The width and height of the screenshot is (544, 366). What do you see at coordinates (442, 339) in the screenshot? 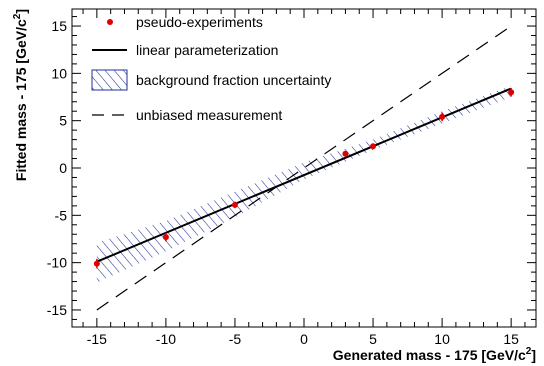
I see `x-tick-label: 10` at bounding box center [442, 339].